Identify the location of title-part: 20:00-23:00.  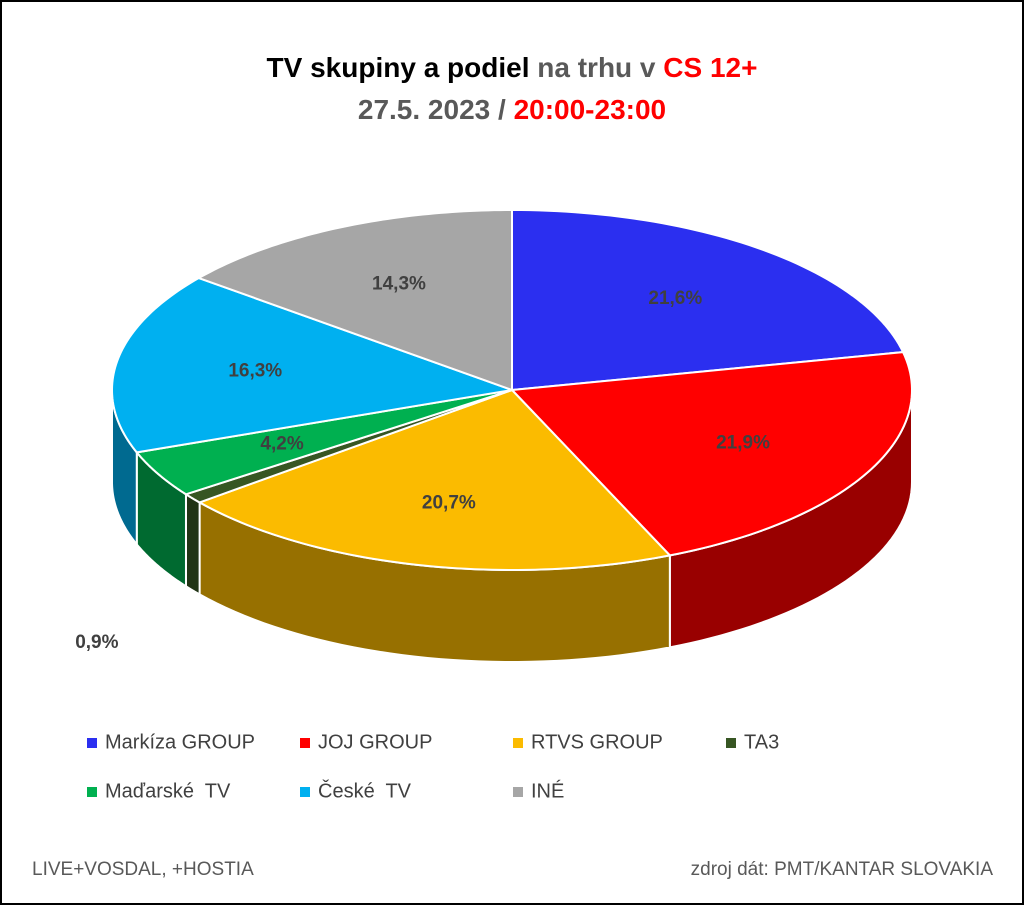
(590, 109).